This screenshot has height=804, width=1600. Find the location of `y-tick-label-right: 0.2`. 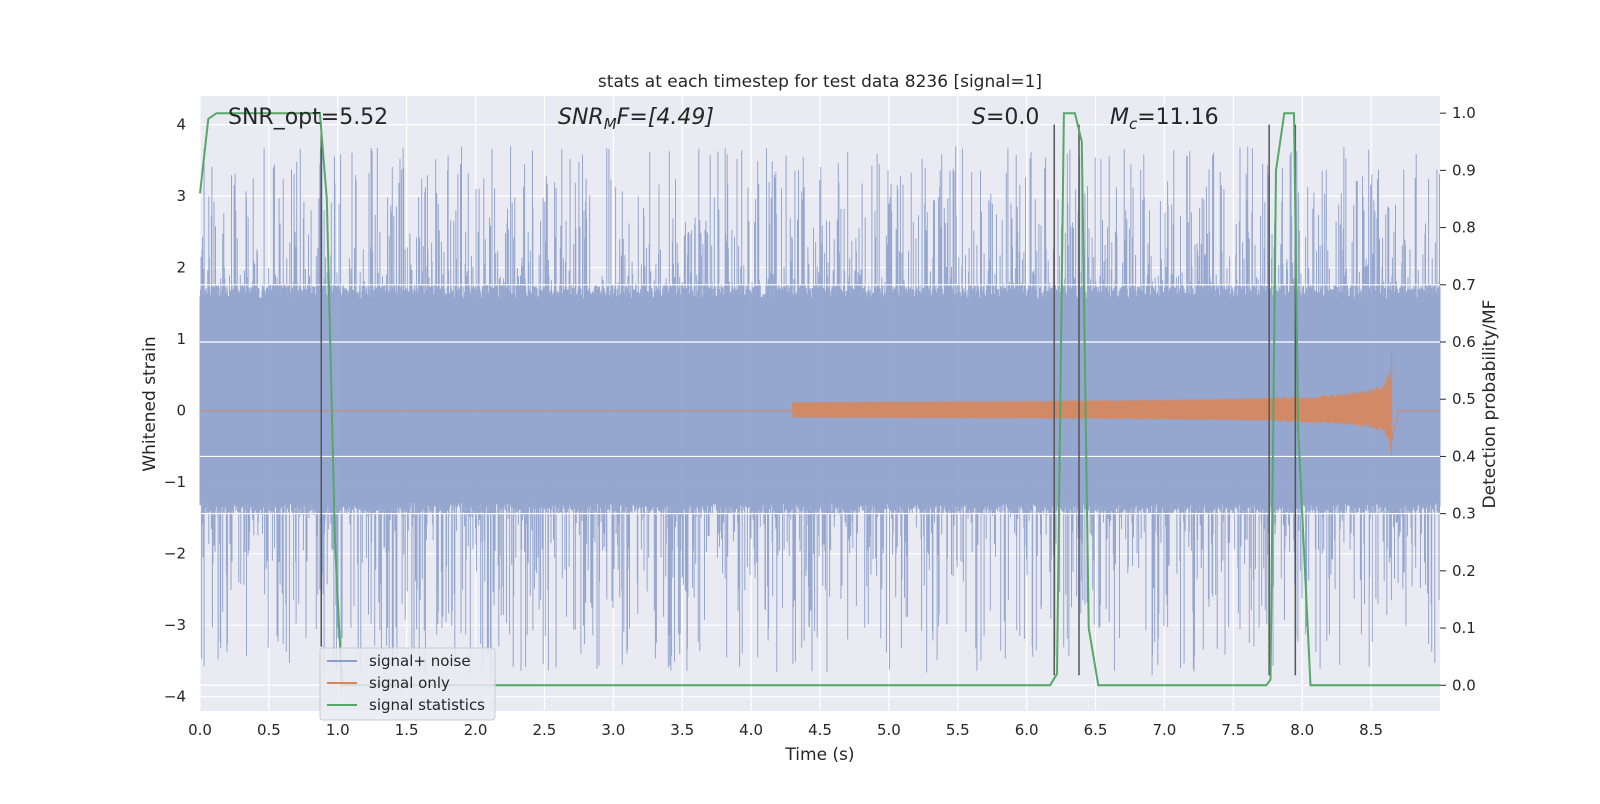

y-tick-label-right: 0.2 is located at coordinates (1464, 571).